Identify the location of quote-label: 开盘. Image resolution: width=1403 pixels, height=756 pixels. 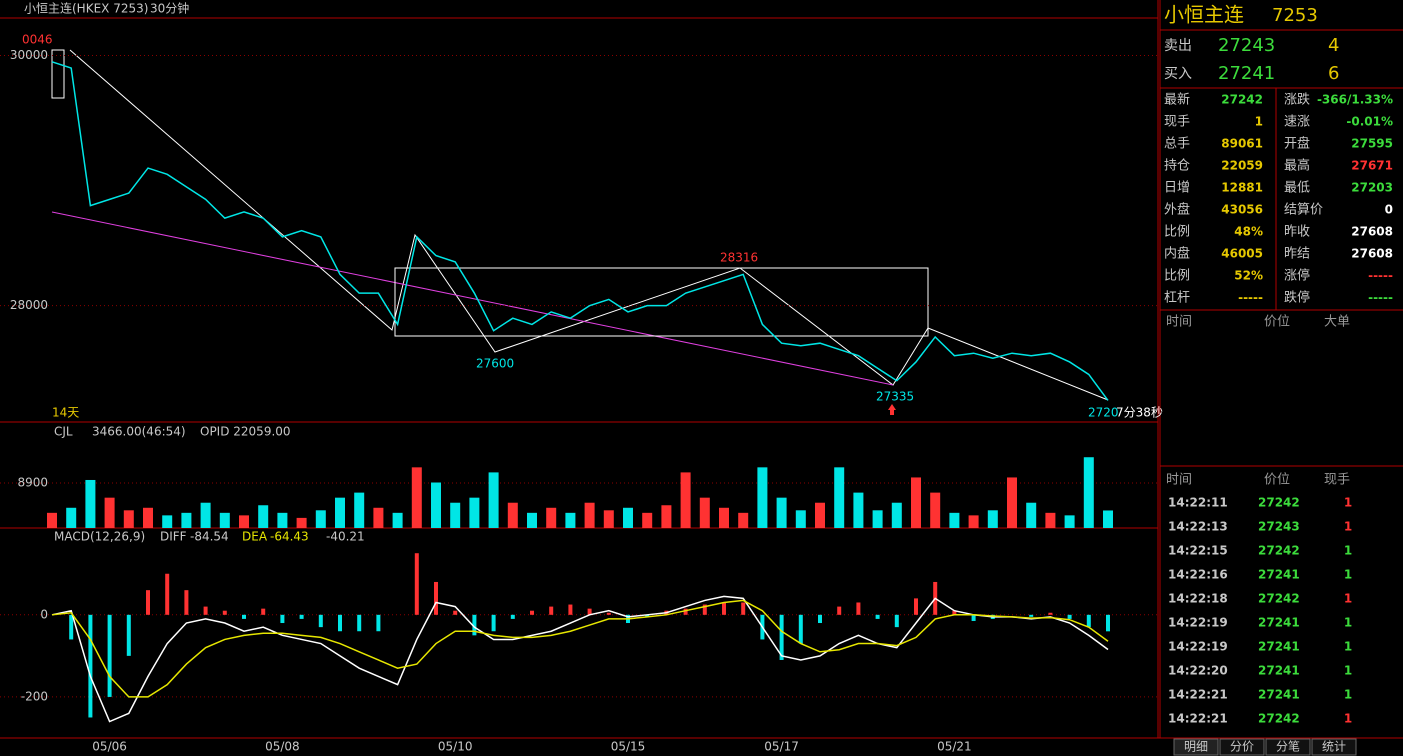
(1297, 144).